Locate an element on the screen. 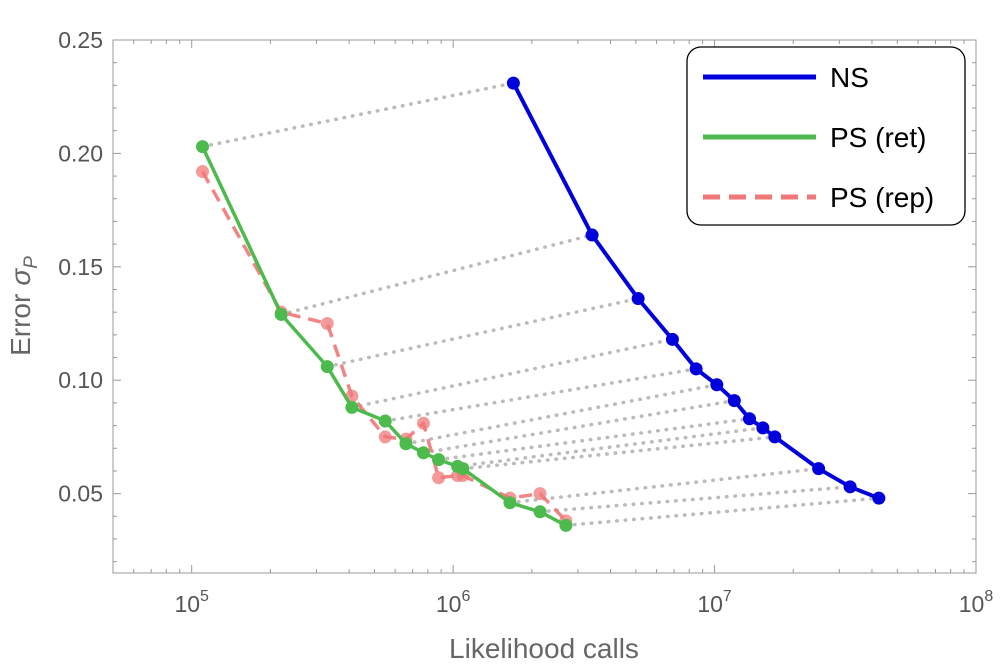 The image size is (1000, 668). legend-label-ps-ret: PS (ret) is located at coordinates (878, 137).